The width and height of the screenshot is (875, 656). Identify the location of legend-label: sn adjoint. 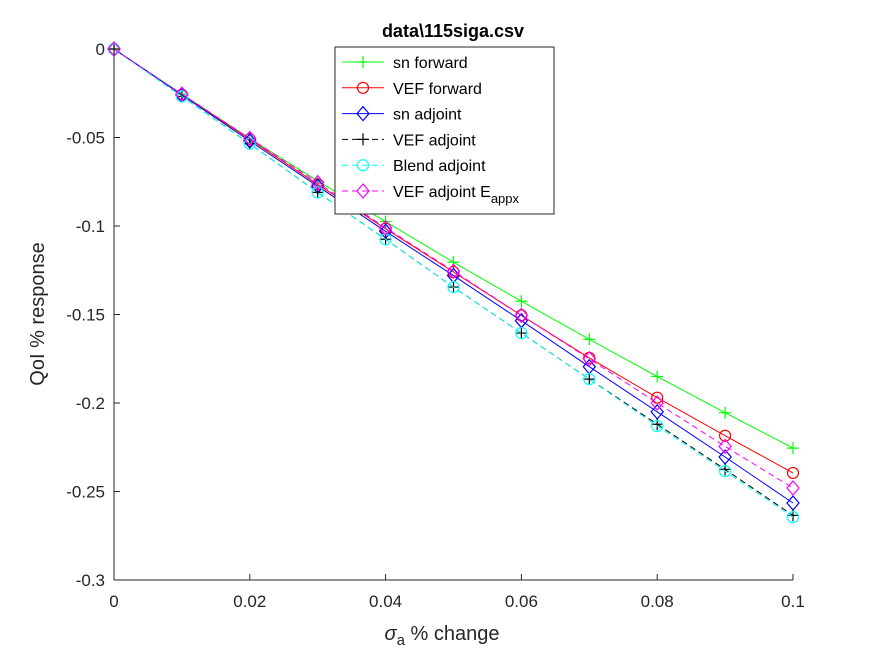
(427, 115).